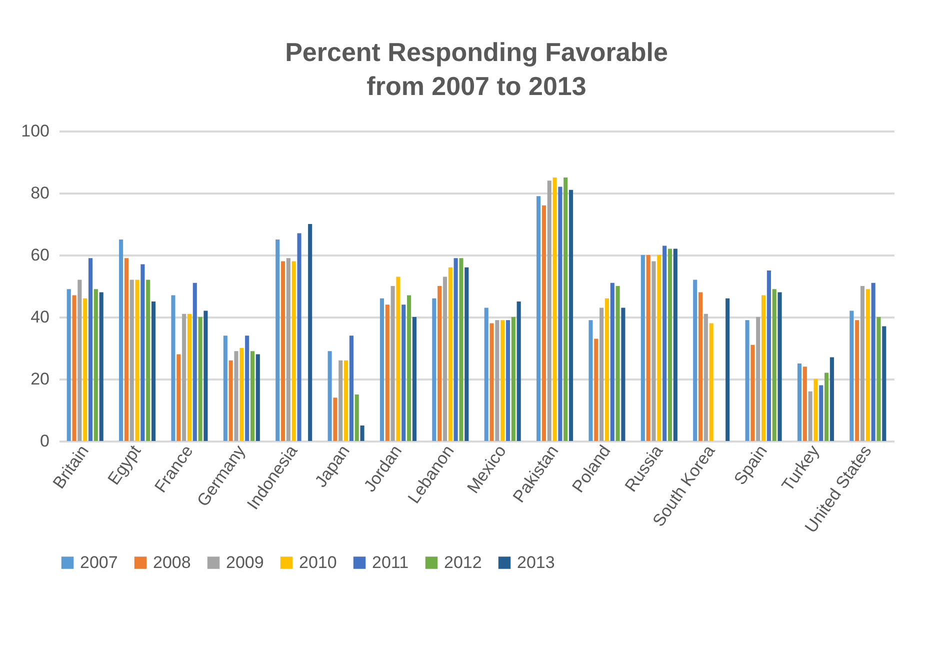 The image size is (926, 661). What do you see at coordinates (463, 562) in the screenshot?
I see `legend-label: 2012` at bounding box center [463, 562].